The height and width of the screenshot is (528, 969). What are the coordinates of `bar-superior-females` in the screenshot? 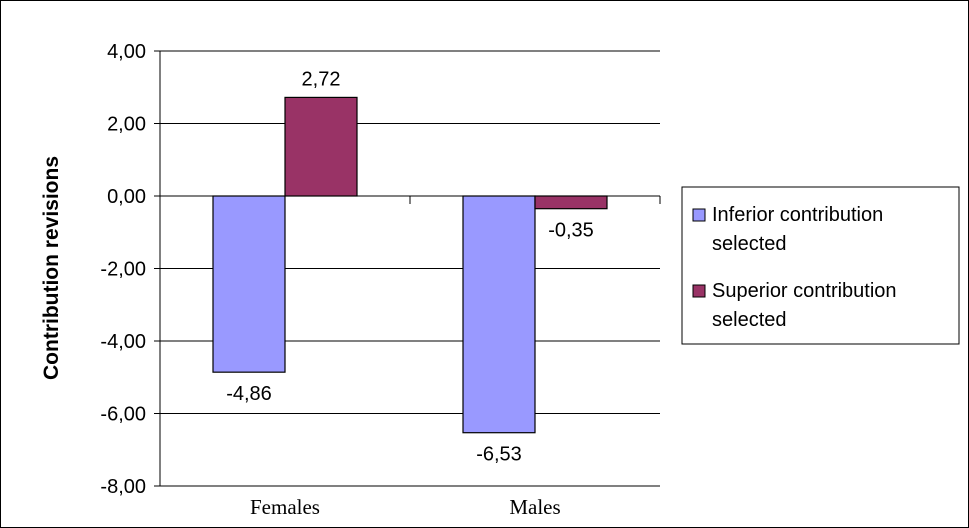 It's located at (321, 146).